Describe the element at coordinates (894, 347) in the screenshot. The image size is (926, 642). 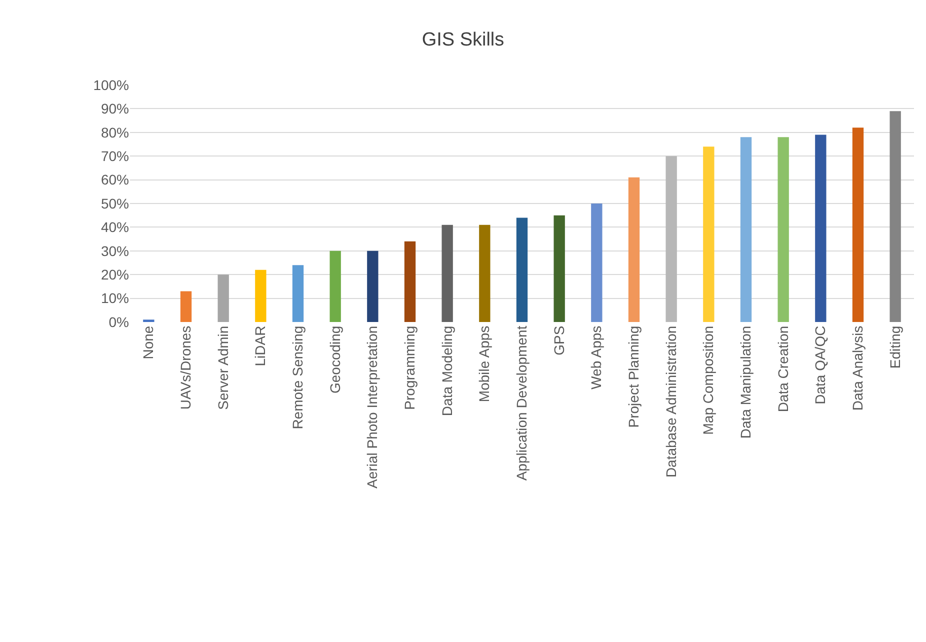
I see `x-tick-label: Editing` at that location.